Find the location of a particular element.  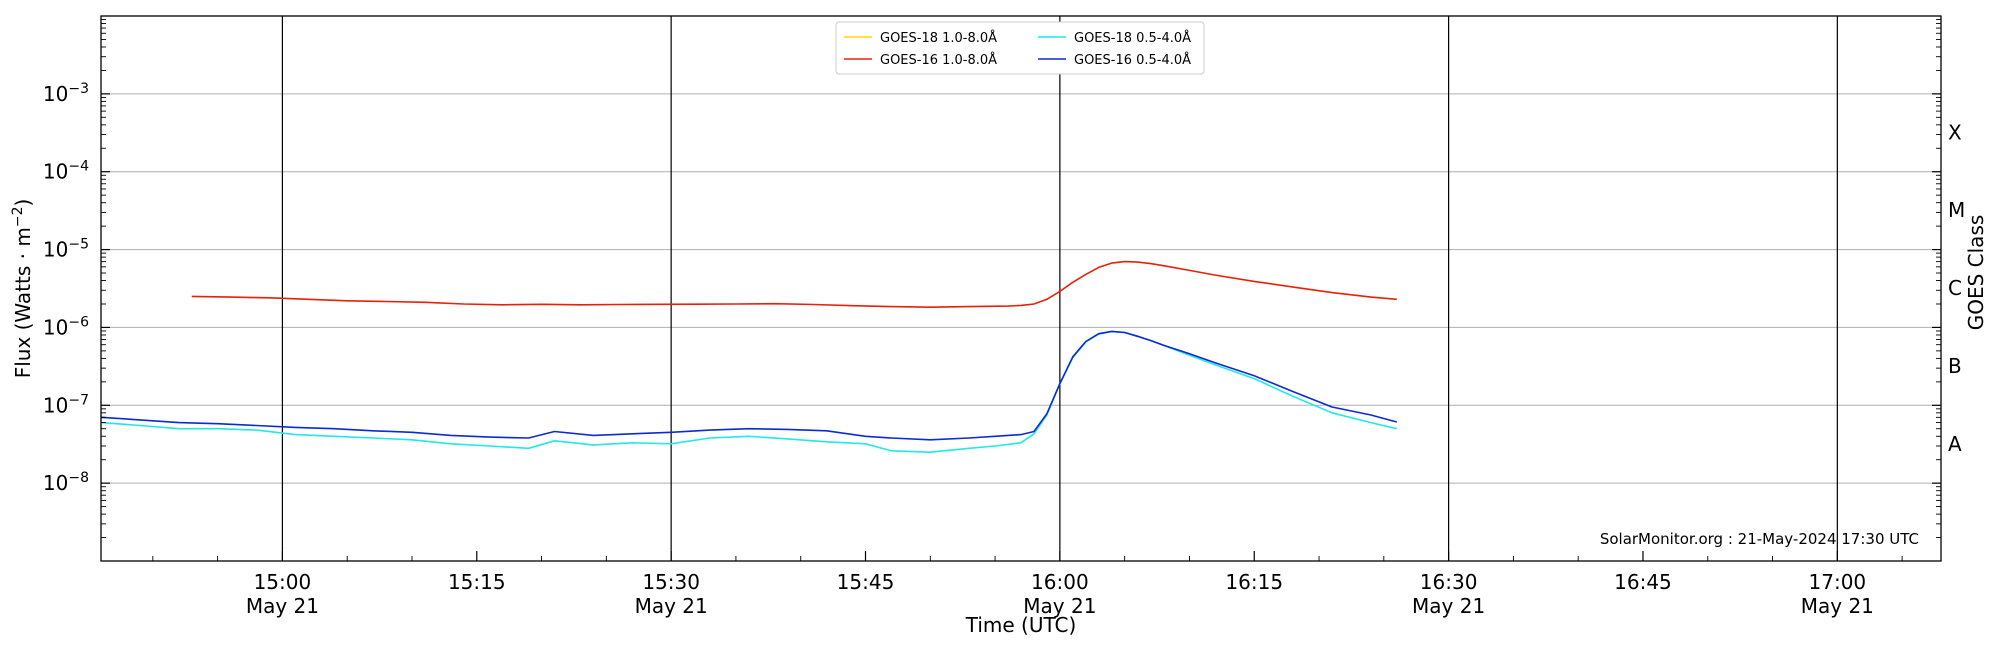

goes-class-label: X is located at coordinates (1955, 132).